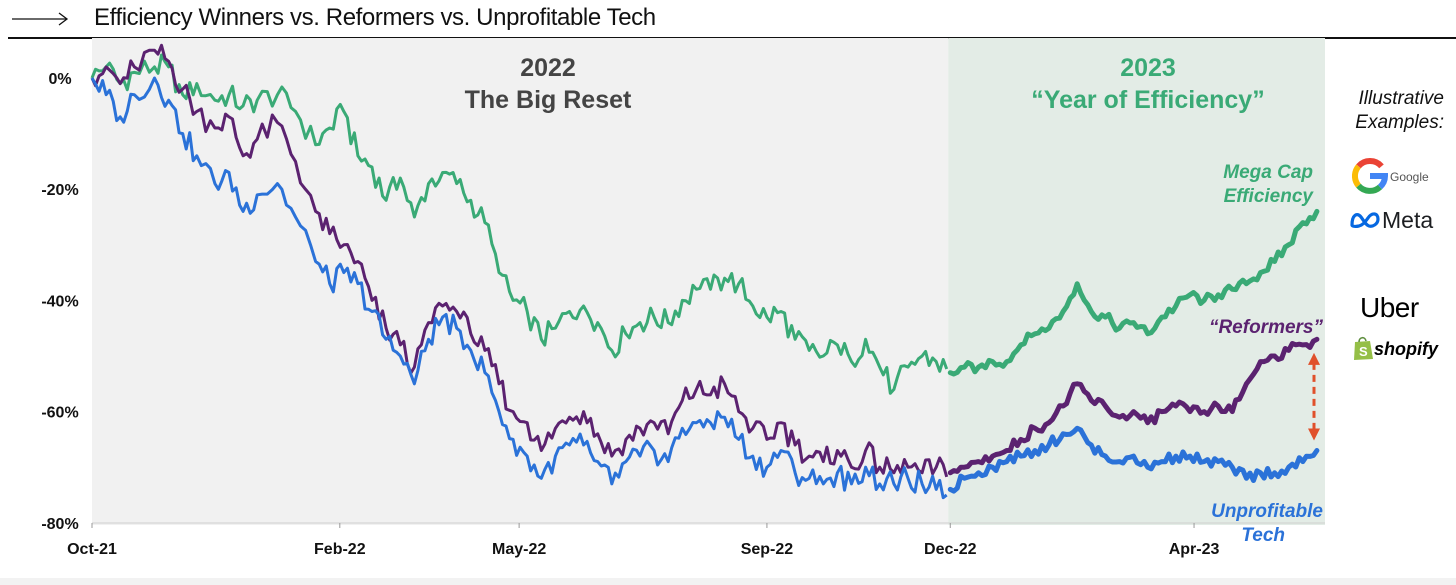 The image size is (1456, 585). Describe the element at coordinates (92, 549) in the screenshot. I see `x-tick-label: Oct-21` at that location.